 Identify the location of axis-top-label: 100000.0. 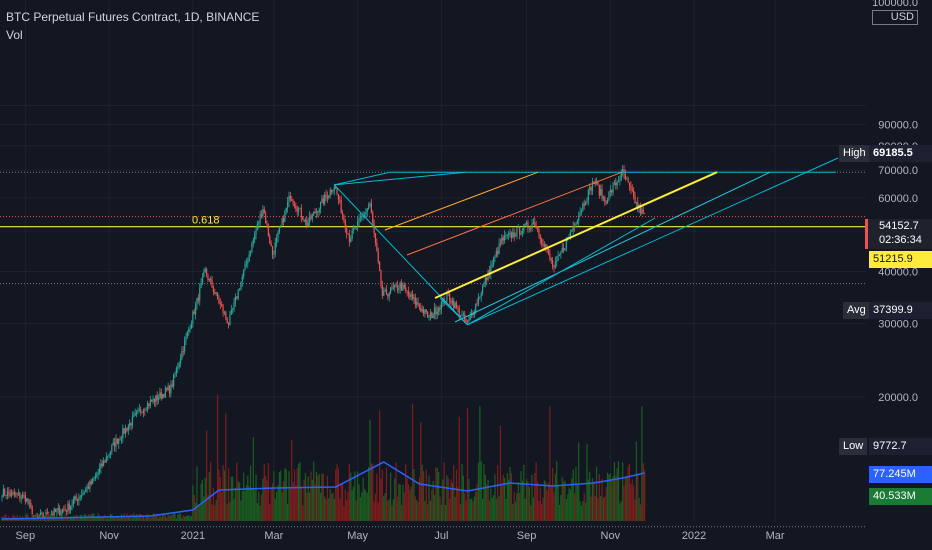
(895, 4).